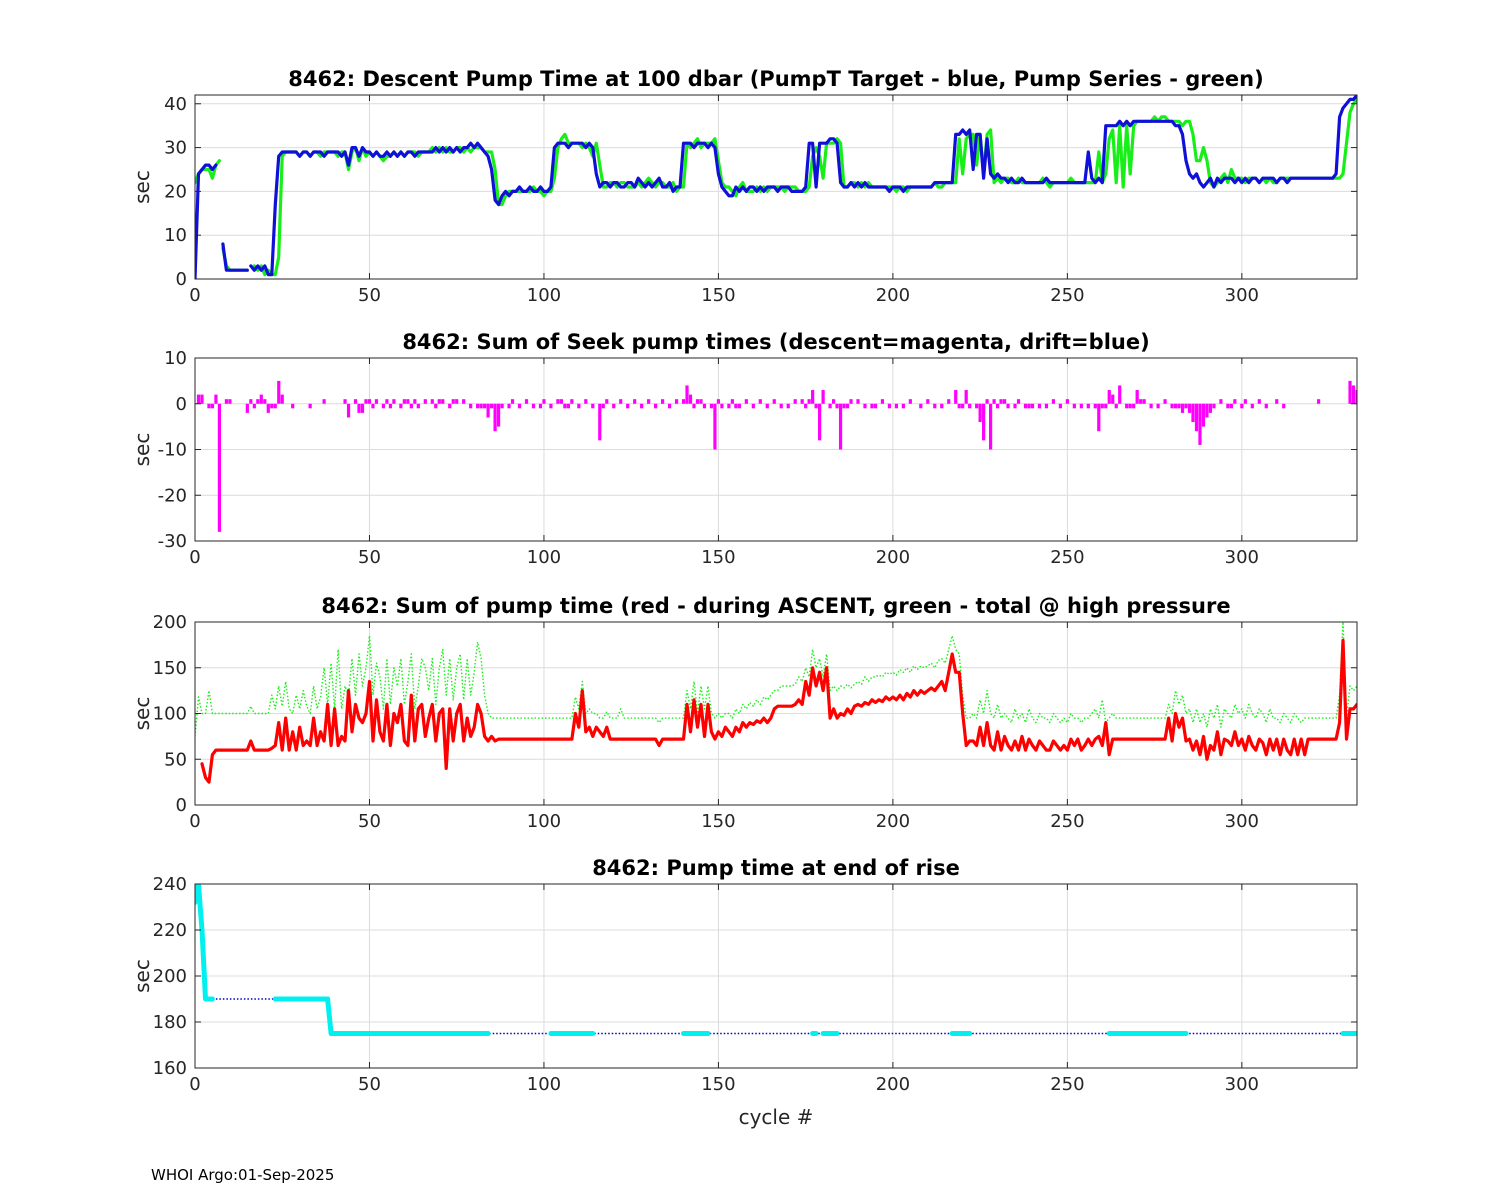  Describe the element at coordinates (170, 668) in the screenshot. I see `y-tick-label: 150` at that location.